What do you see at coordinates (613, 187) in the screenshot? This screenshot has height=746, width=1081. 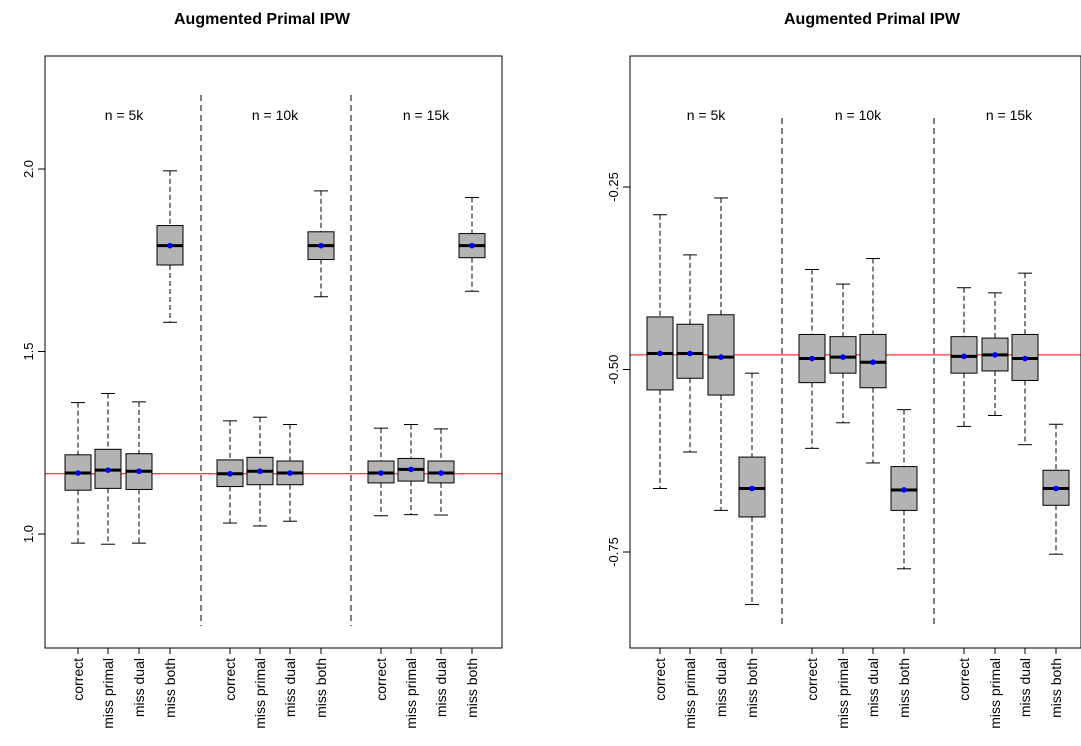 I see `y-tick-label: -0.25` at bounding box center [613, 187].